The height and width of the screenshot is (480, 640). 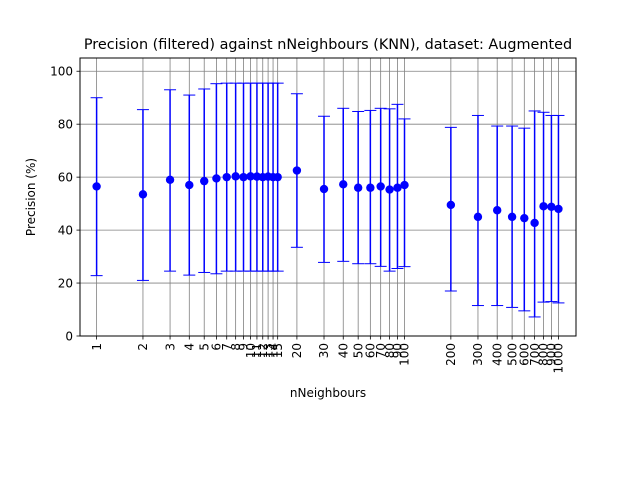 What do you see at coordinates (217, 347) in the screenshot?
I see `x-tick-label: 6` at bounding box center [217, 347].